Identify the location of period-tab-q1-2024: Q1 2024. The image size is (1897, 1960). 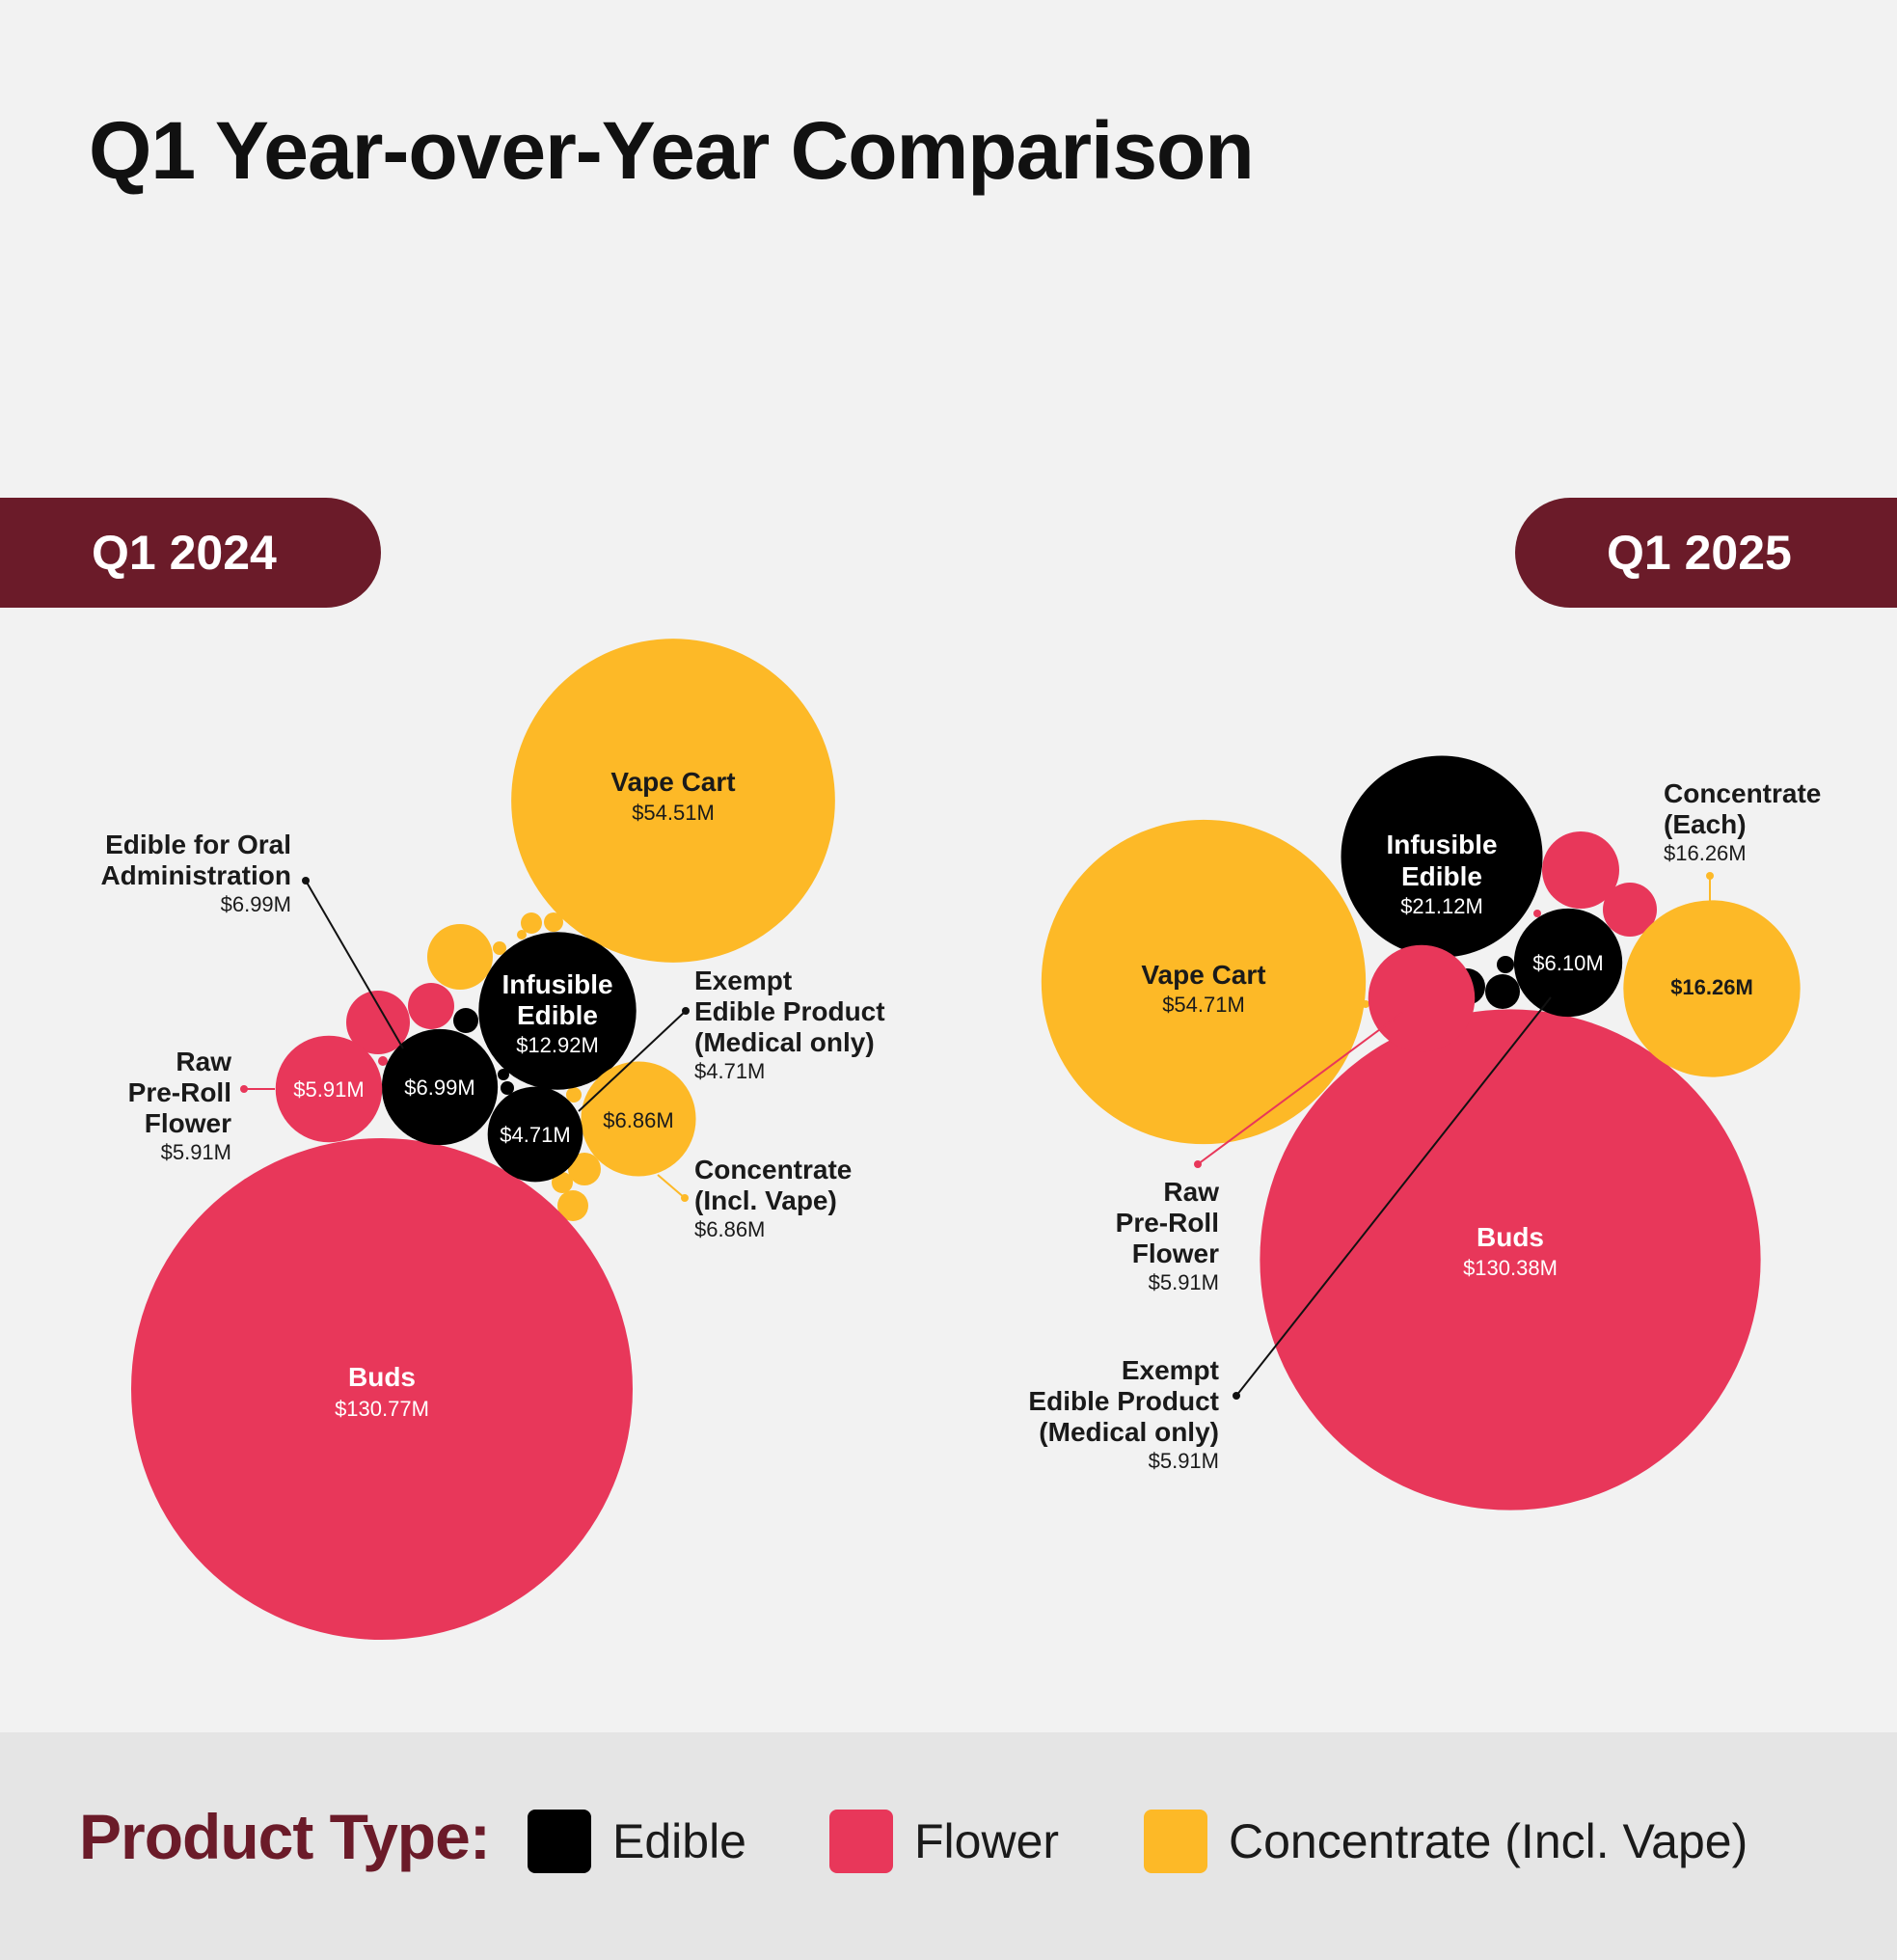
(190, 553).